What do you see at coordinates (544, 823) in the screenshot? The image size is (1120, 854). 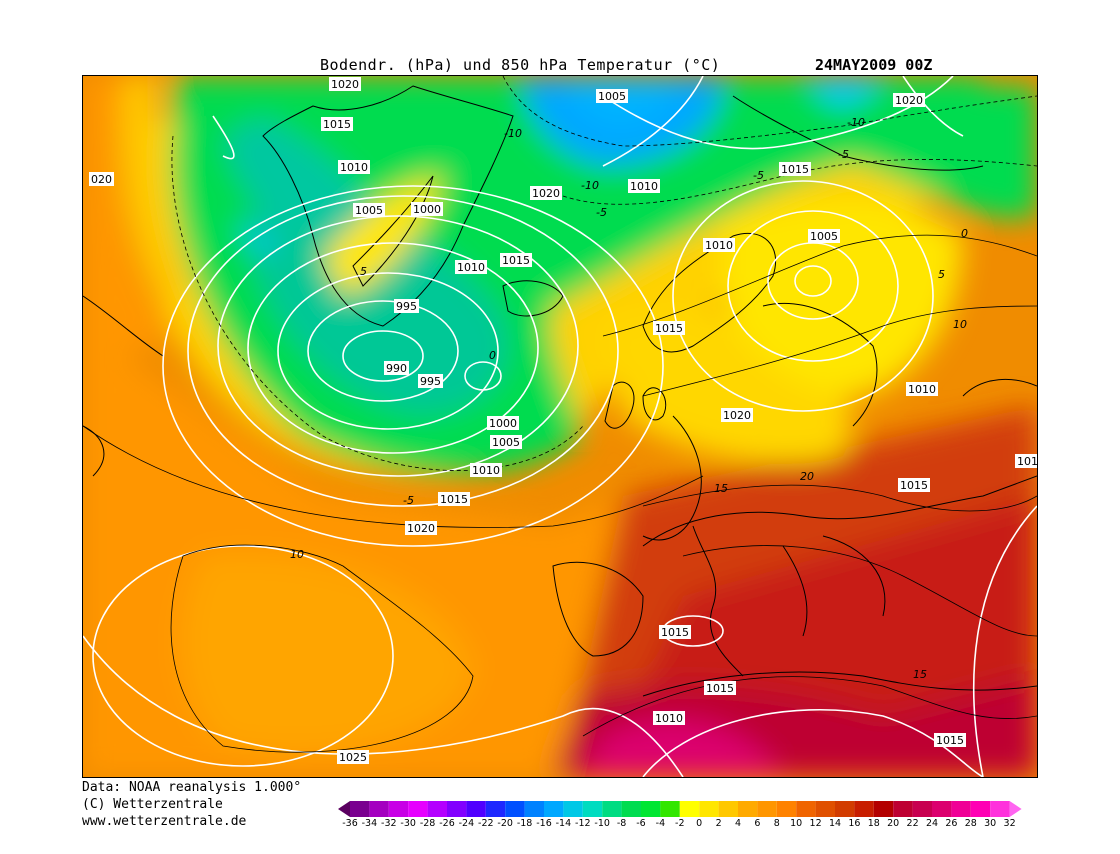 I see `colorbar-tick-label: -16` at bounding box center [544, 823].